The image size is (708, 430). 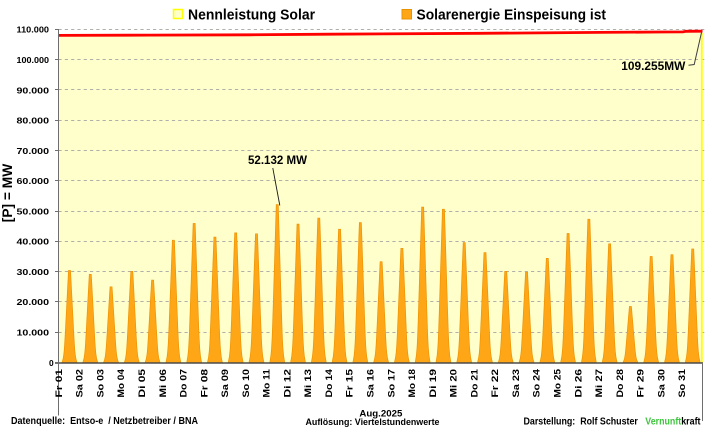 I want to click on svg-text: 80.000, so click(x=33, y=121).